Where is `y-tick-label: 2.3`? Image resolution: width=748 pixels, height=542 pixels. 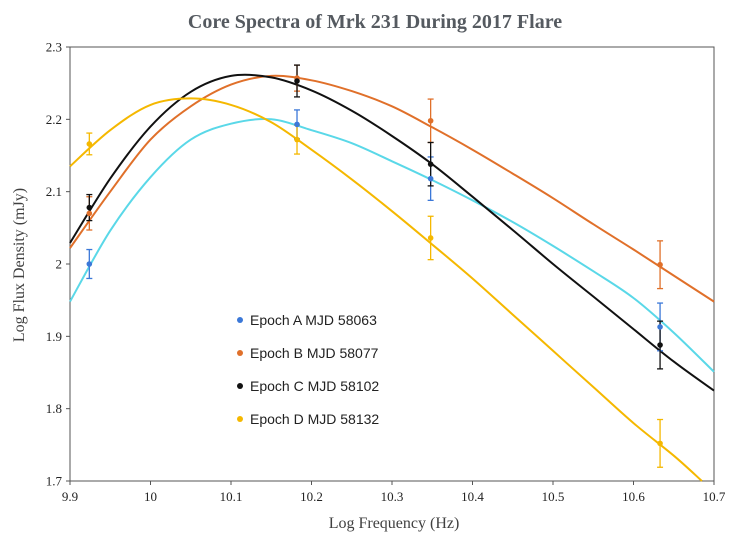 y-tick-label: 2.3 is located at coordinates (54, 47).